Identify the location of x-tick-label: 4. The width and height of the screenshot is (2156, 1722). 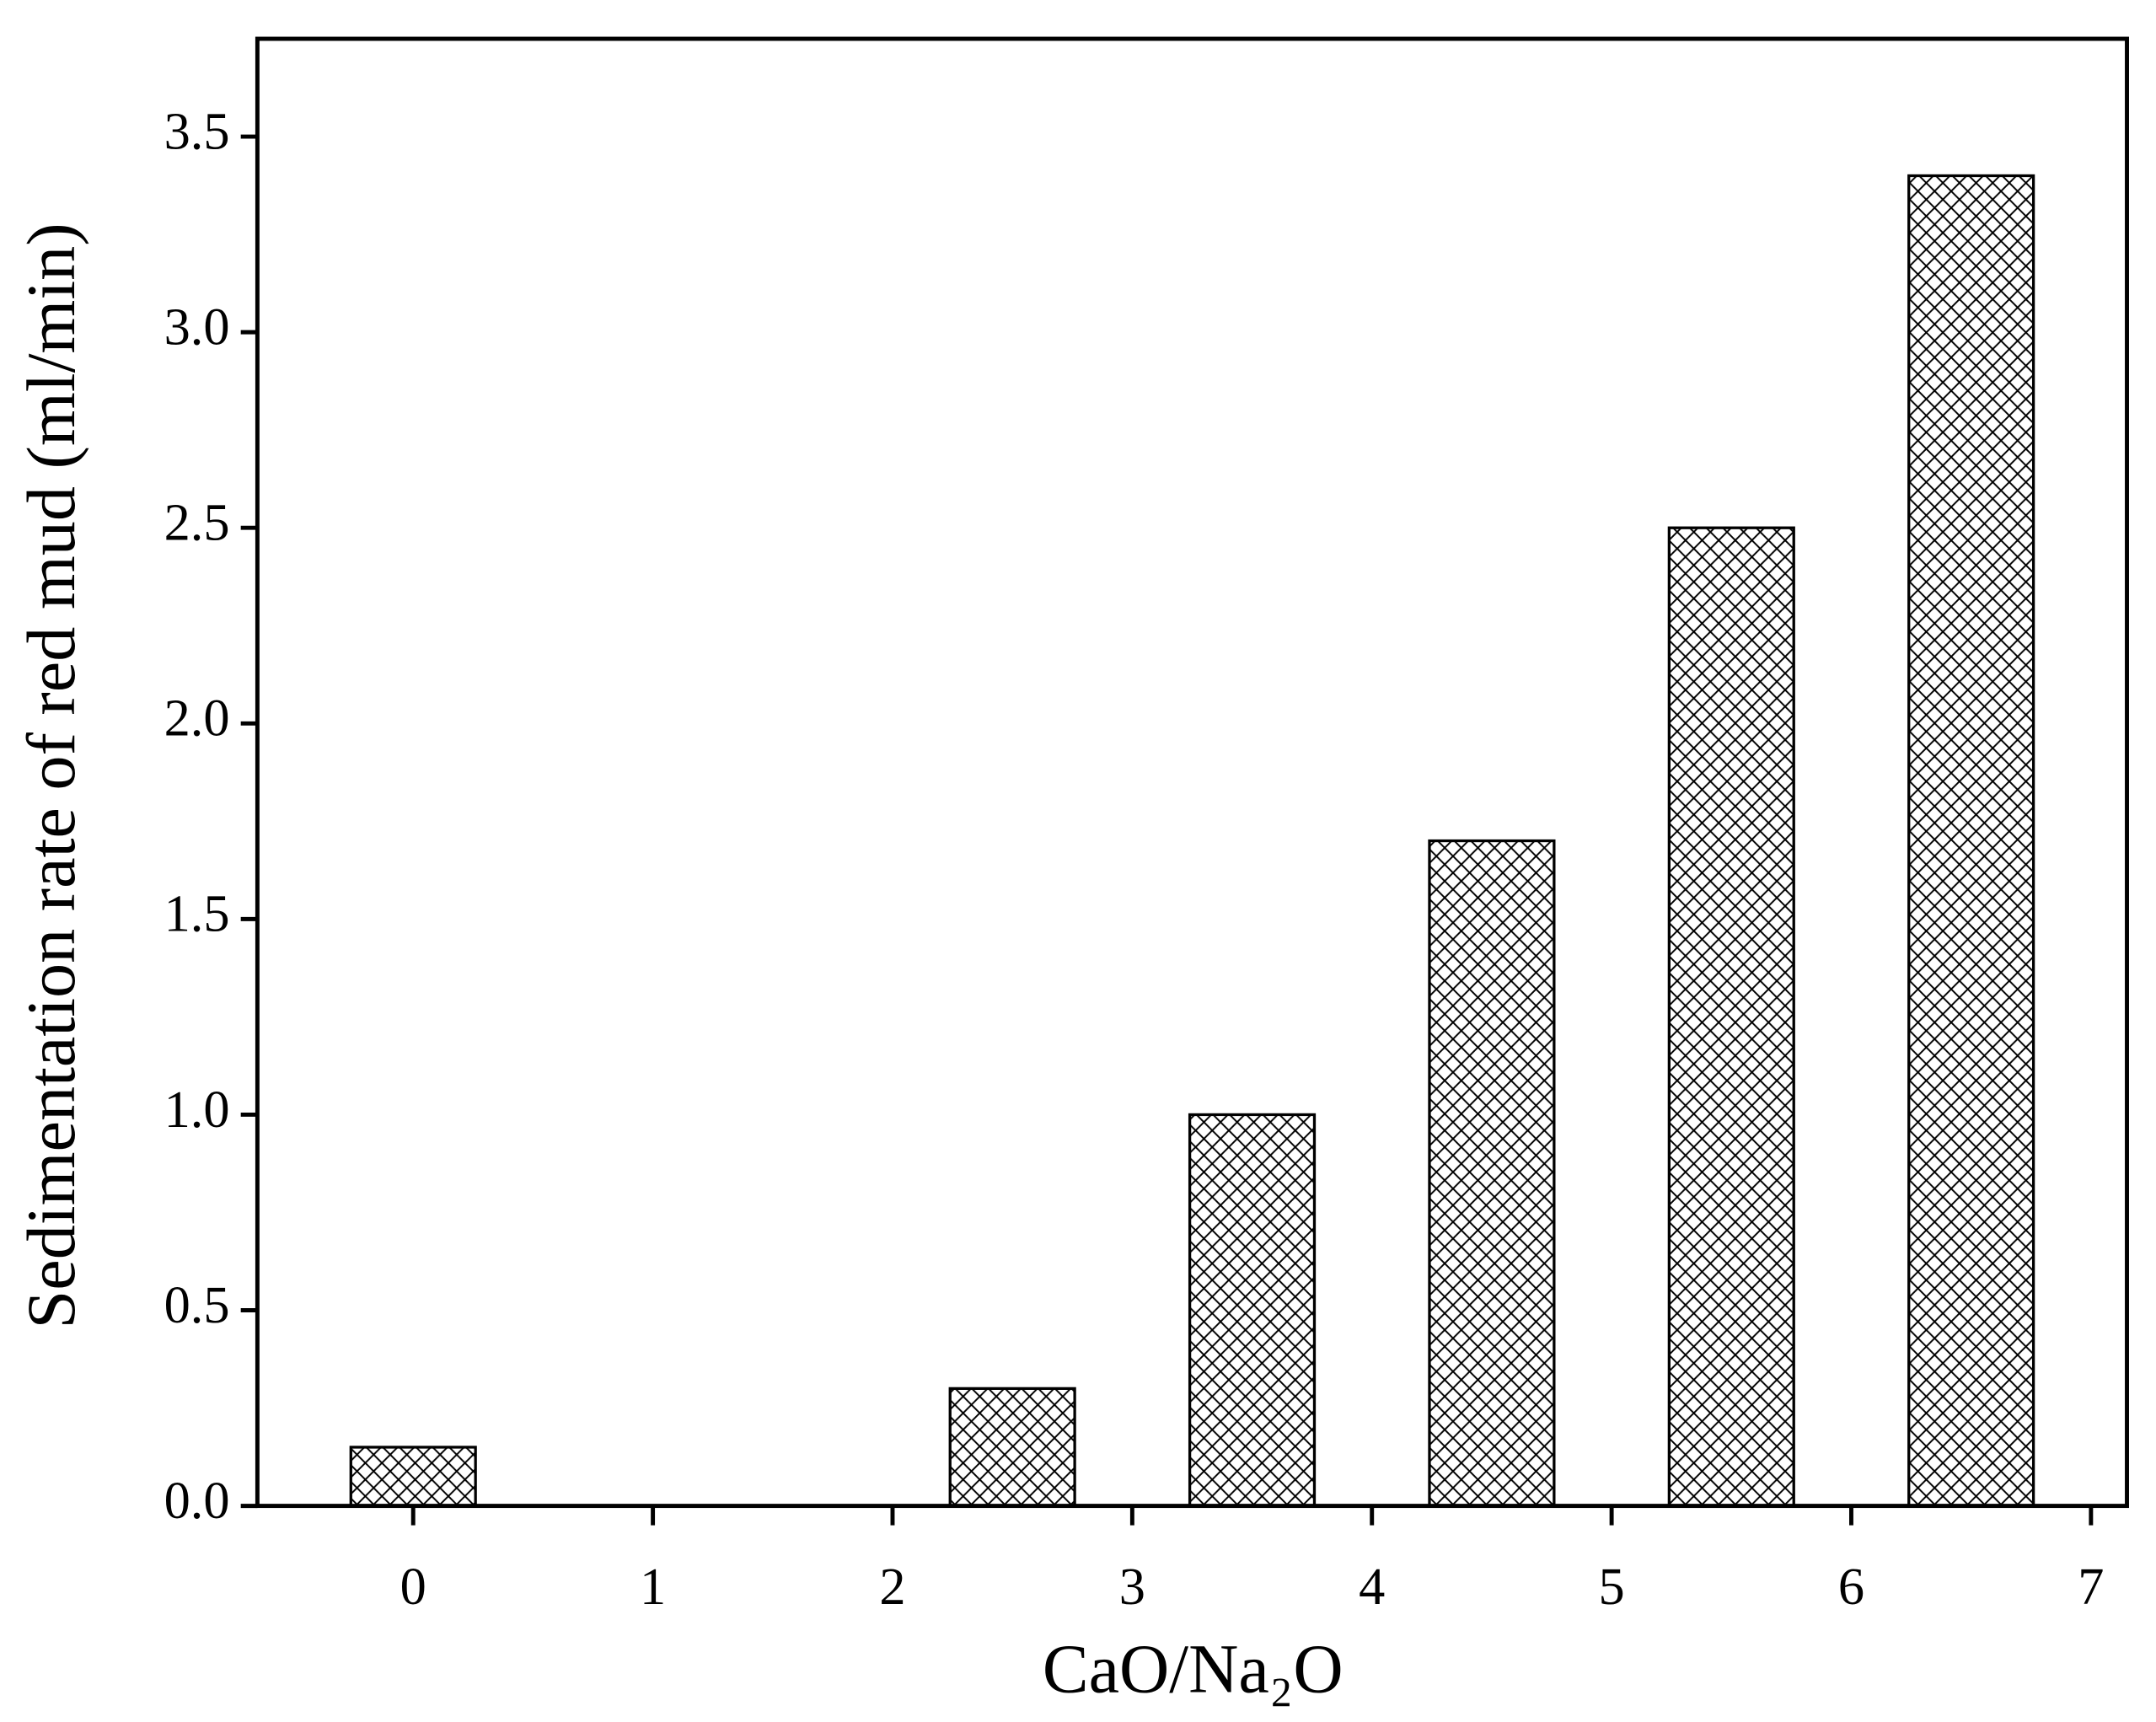
(1372, 1586).